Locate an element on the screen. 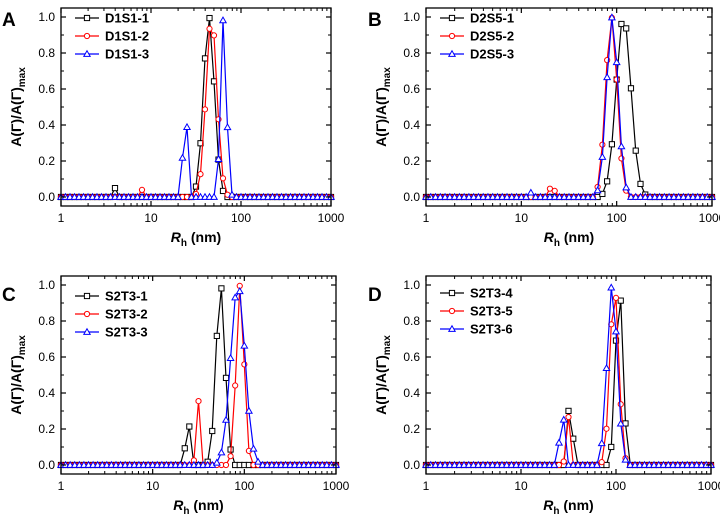 This screenshot has width=720, height=528. panel-a-label: A is located at coordinates (9, 20).